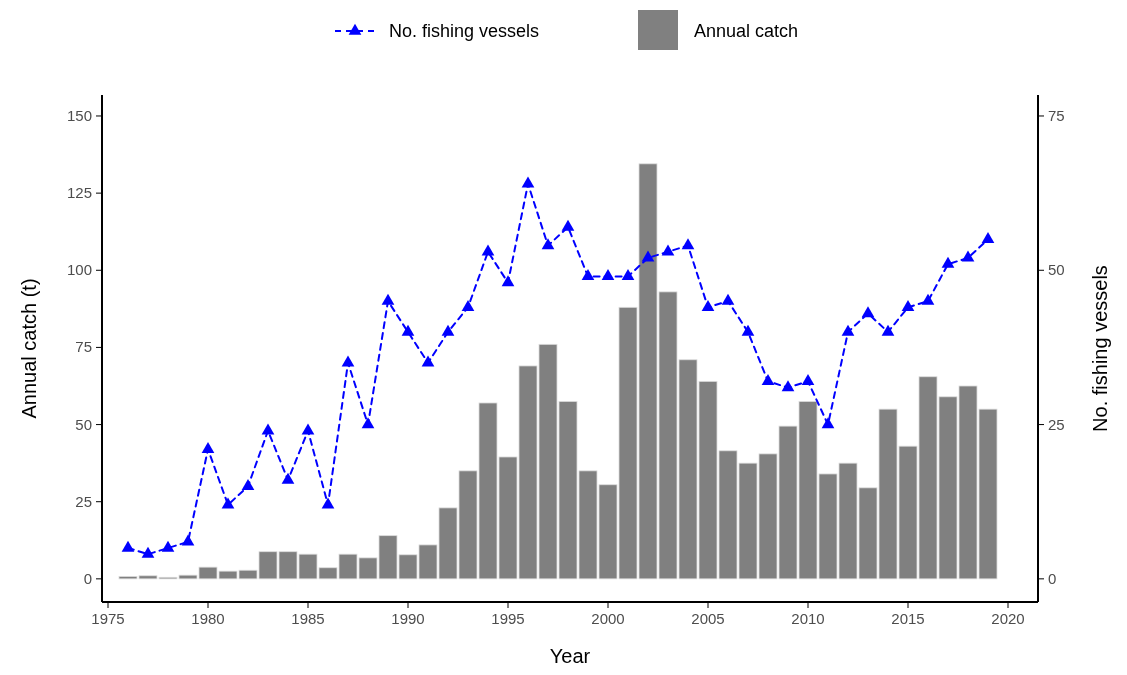 The height and width of the screenshot is (675, 1127). What do you see at coordinates (408, 618) in the screenshot?
I see `x-tick-label: 1990` at bounding box center [408, 618].